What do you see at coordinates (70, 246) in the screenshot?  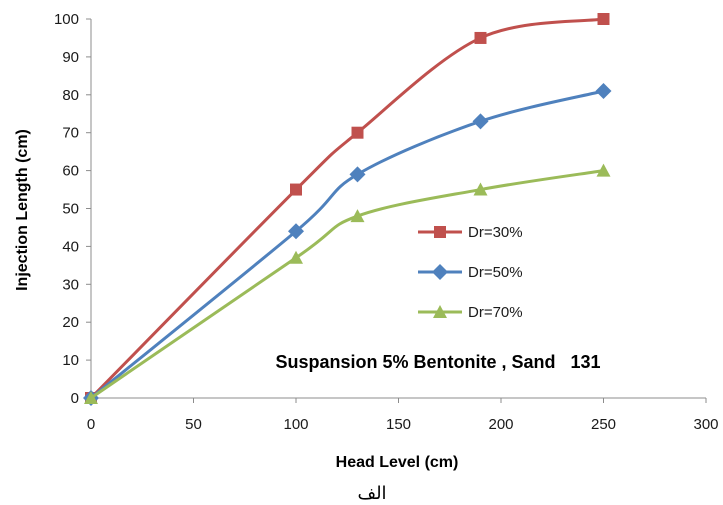 I see `y-tick-label: 40` at bounding box center [70, 246].